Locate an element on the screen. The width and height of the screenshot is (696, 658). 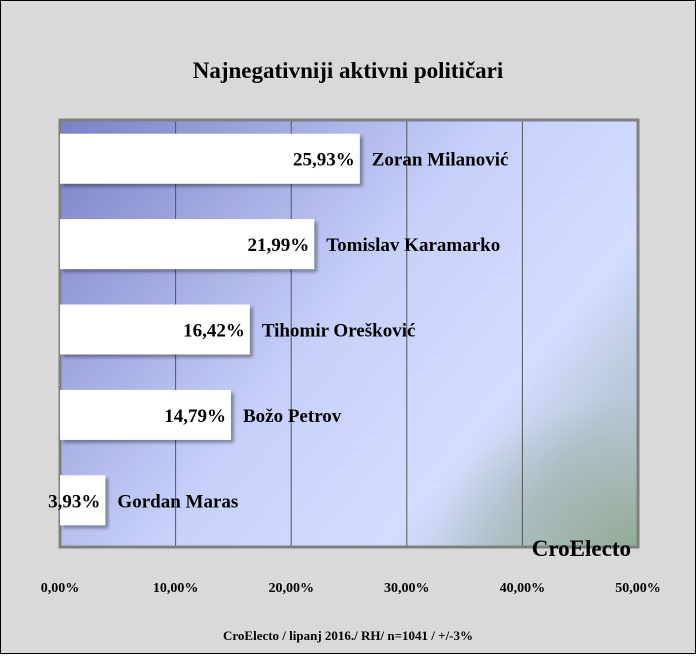
bar-category-label: Gordan Maras is located at coordinates (177, 501).